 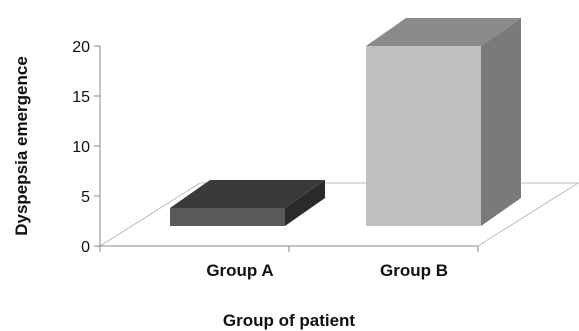 What do you see at coordinates (21, 146) in the screenshot?
I see `y-axis-title: Dyspepsia emergence` at bounding box center [21, 146].